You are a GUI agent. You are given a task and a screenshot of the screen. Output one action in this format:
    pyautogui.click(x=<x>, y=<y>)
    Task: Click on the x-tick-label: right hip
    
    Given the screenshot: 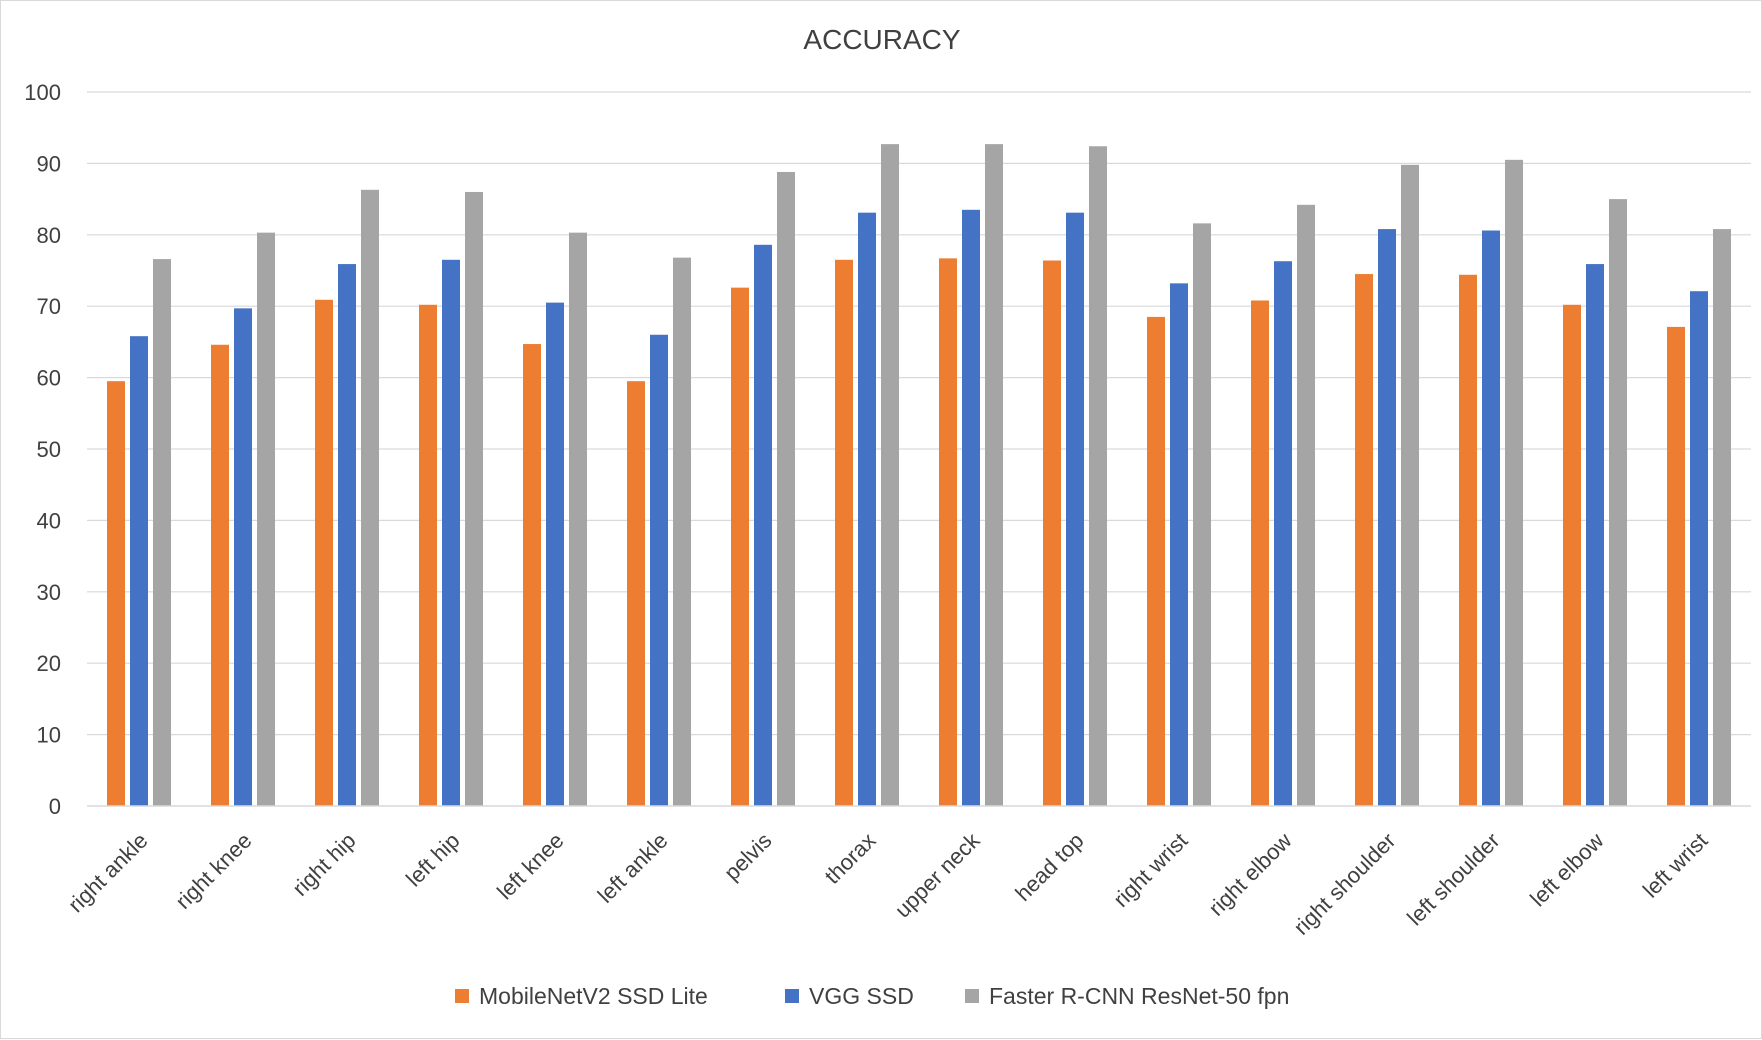 What is the action you would take?
    pyautogui.click(x=324, y=864)
    